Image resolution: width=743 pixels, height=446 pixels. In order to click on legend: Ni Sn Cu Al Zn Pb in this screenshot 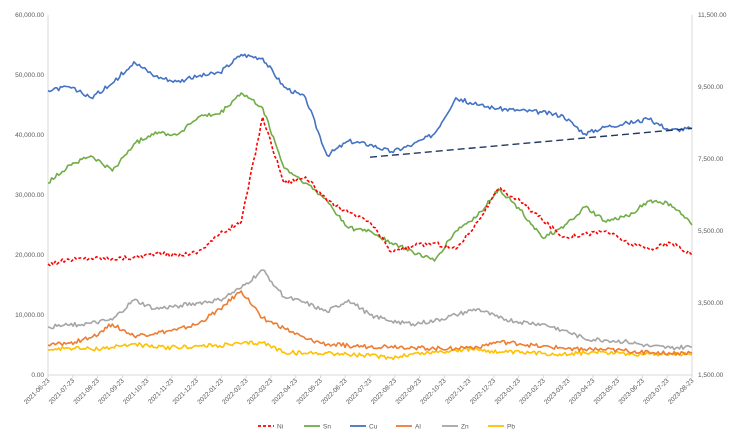, I will do `click(386, 427)`.